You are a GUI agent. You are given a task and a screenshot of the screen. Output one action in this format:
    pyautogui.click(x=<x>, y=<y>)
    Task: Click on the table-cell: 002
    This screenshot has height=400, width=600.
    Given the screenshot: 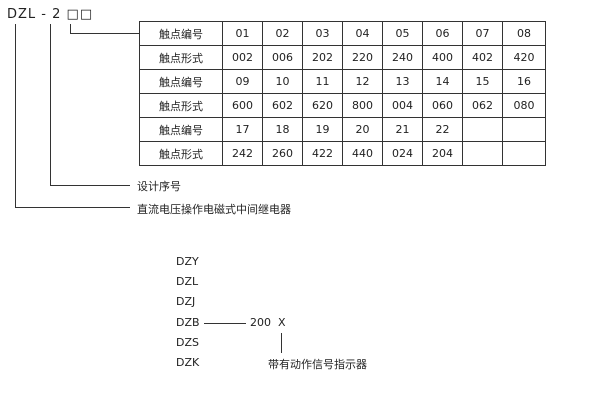 What is the action you would take?
    pyautogui.click(x=242, y=57)
    